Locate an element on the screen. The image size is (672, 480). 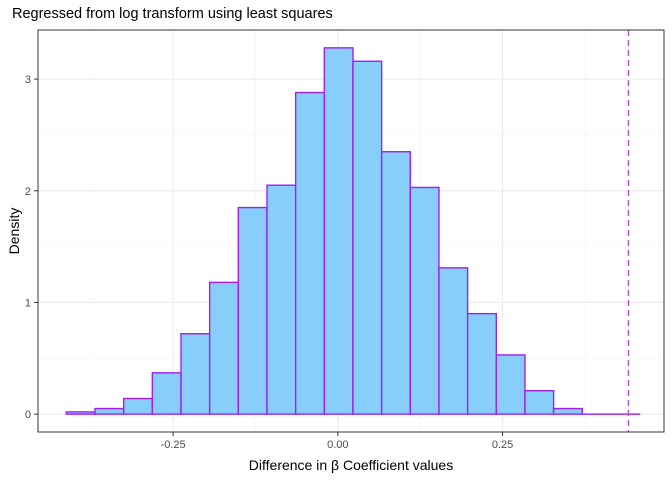
y-tick-label: 2 is located at coordinates (28, 192).